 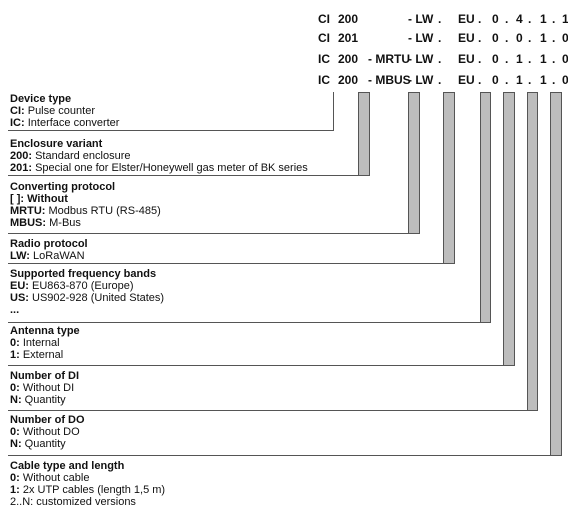 What do you see at coordinates (49, 244) in the screenshot?
I see `section-title: Radio protocol` at bounding box center [49, 244].